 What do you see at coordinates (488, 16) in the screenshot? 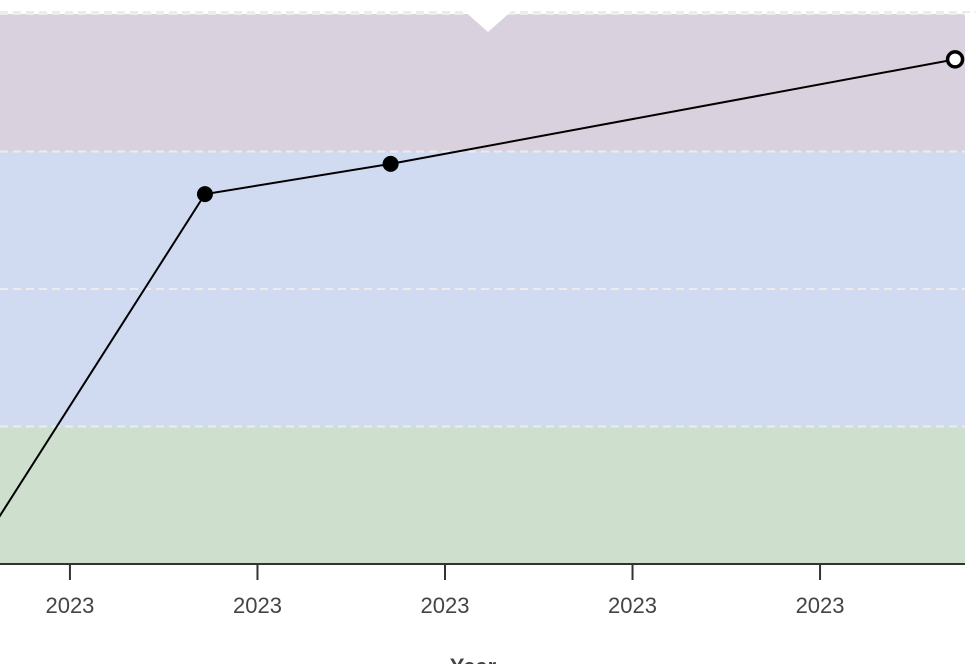
I see `tooltip-pointer` at bounding box center [488, 16].